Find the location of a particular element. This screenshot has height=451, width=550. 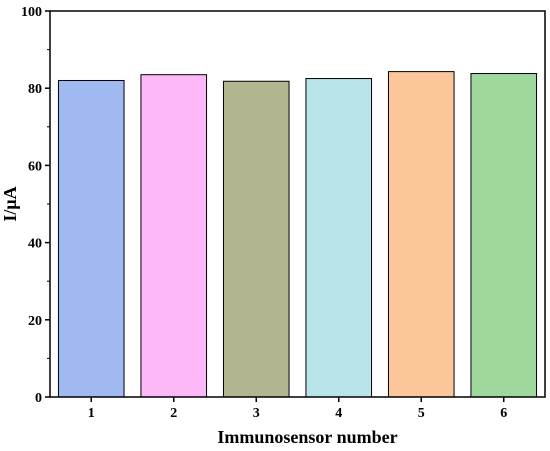

x-axis: 1 2 3 4 5 6 is located at coordinates (297, 409).